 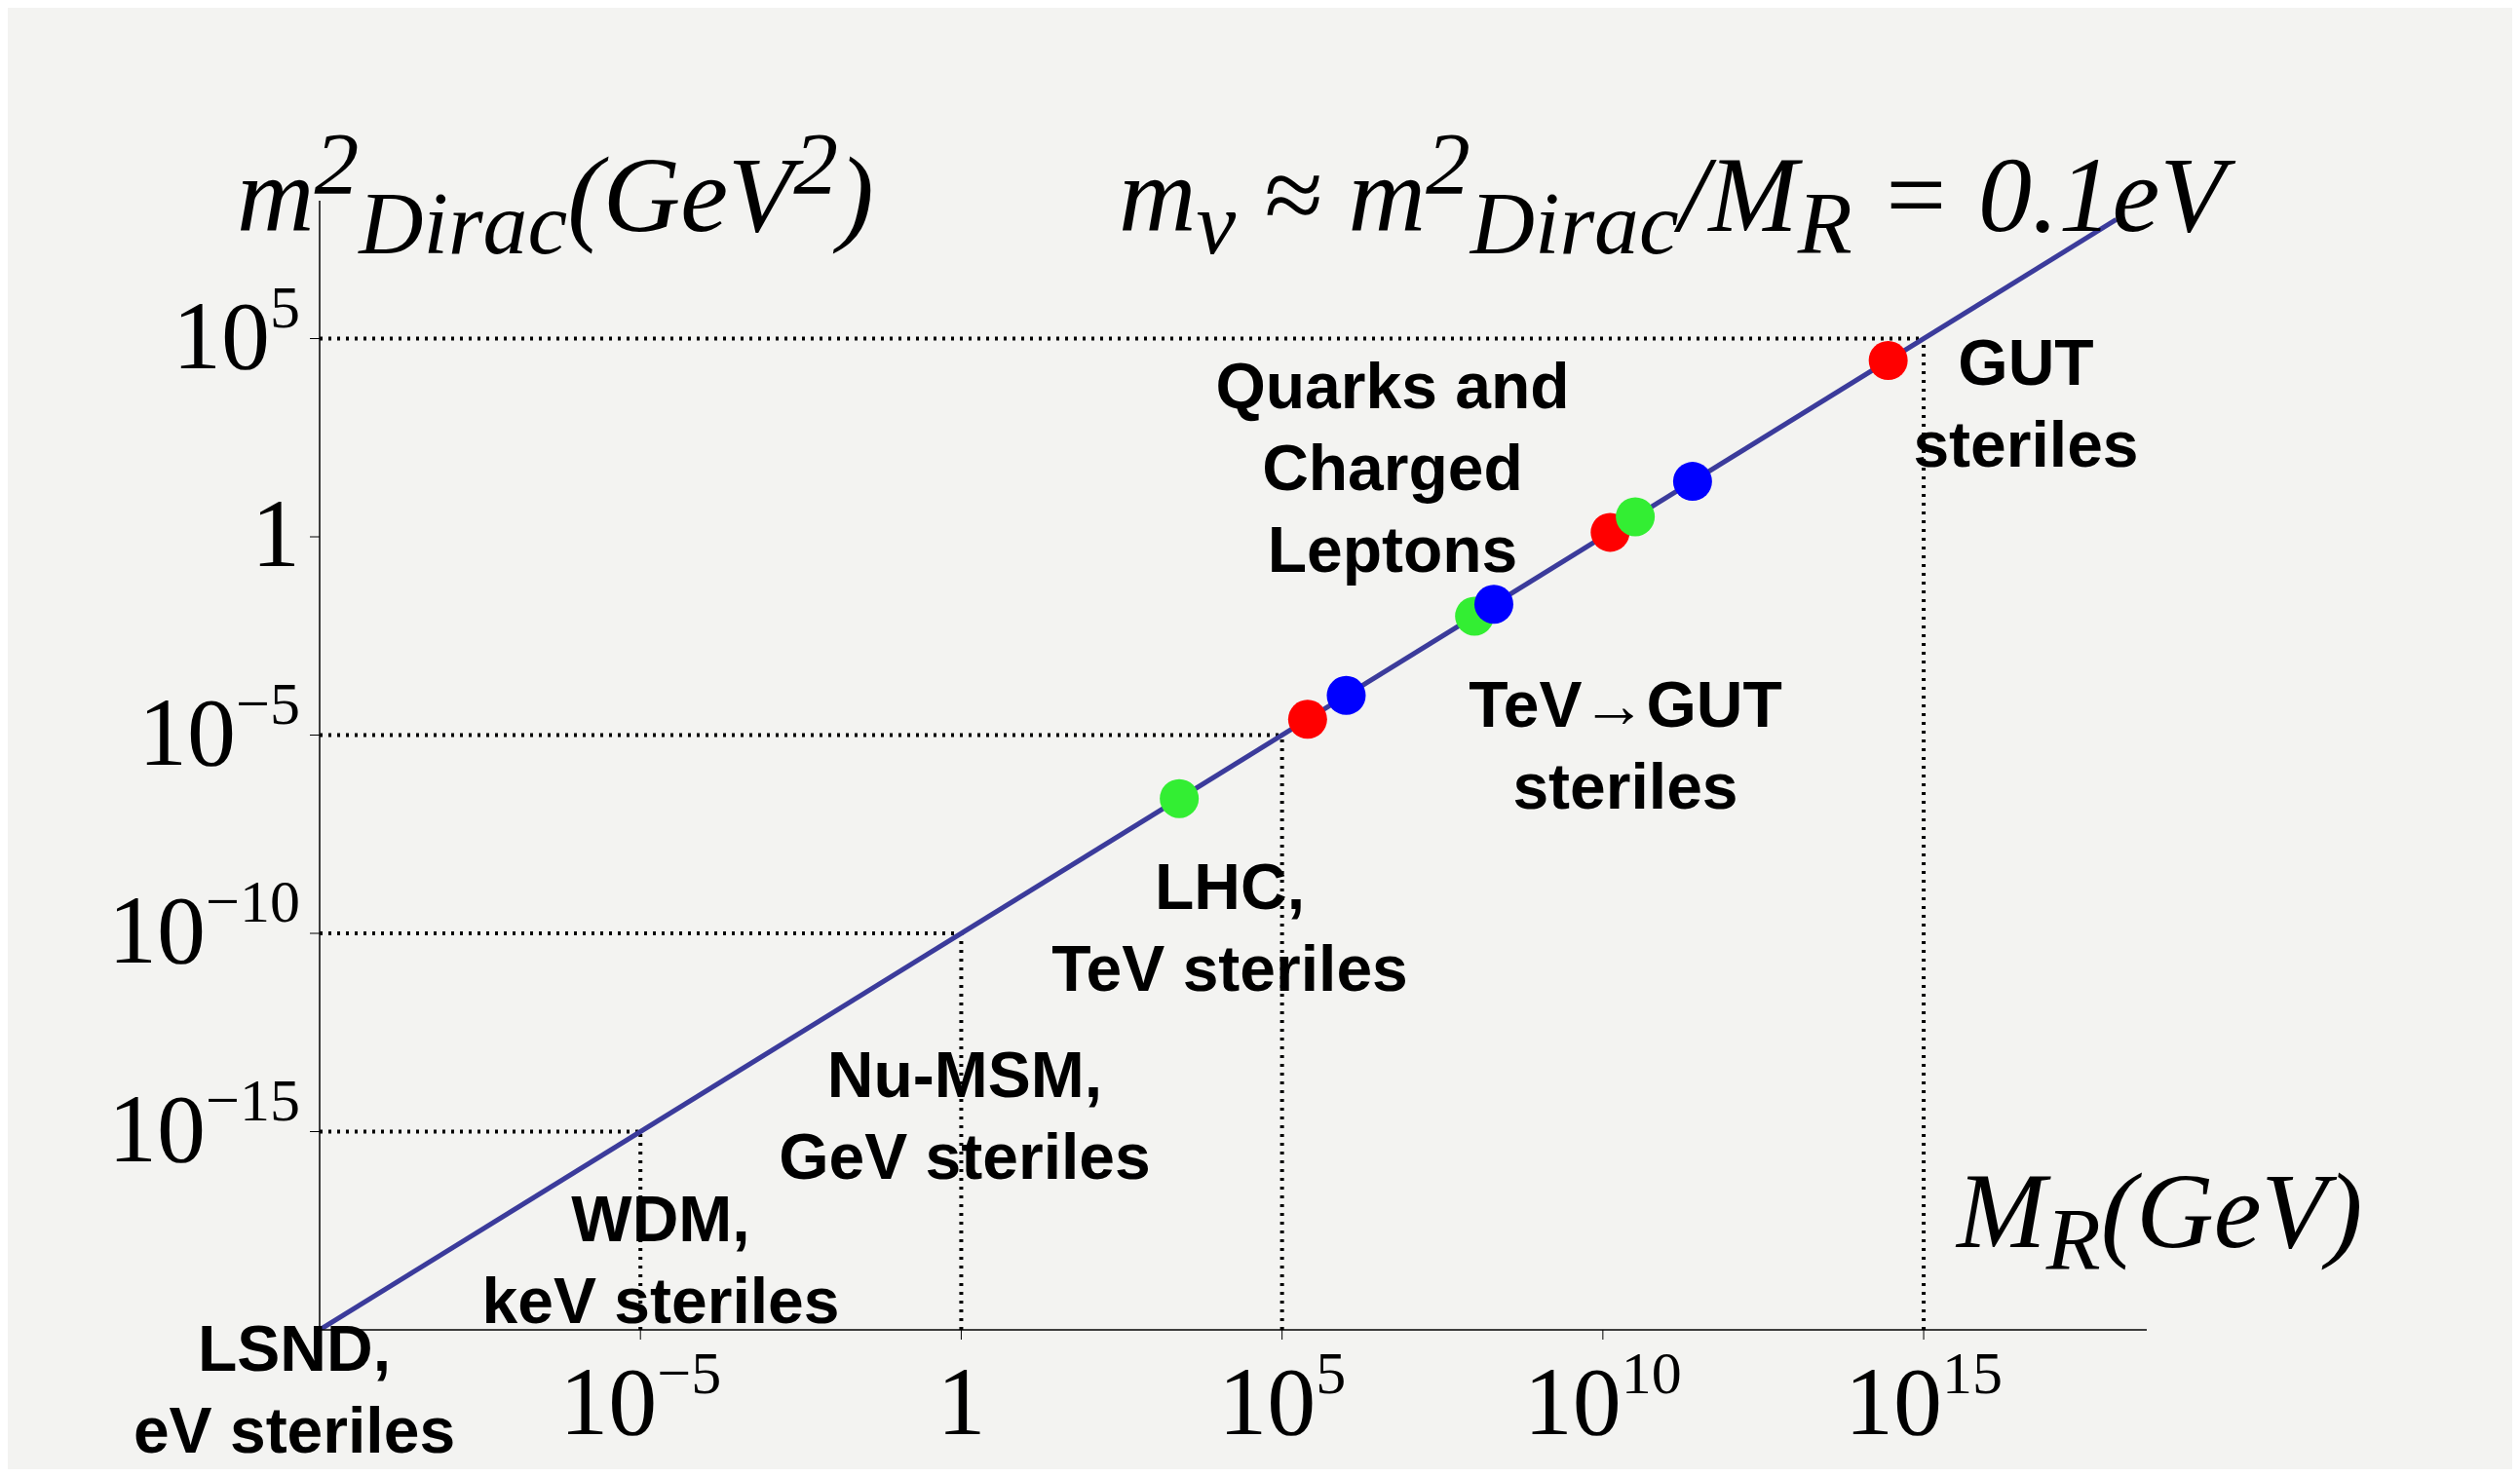 What do you see at coordinates (2160, 1221) in the screenshot?
I see `x-axis-title: M$_{R}$(GeV)` at bounding box center [2160, 1221].